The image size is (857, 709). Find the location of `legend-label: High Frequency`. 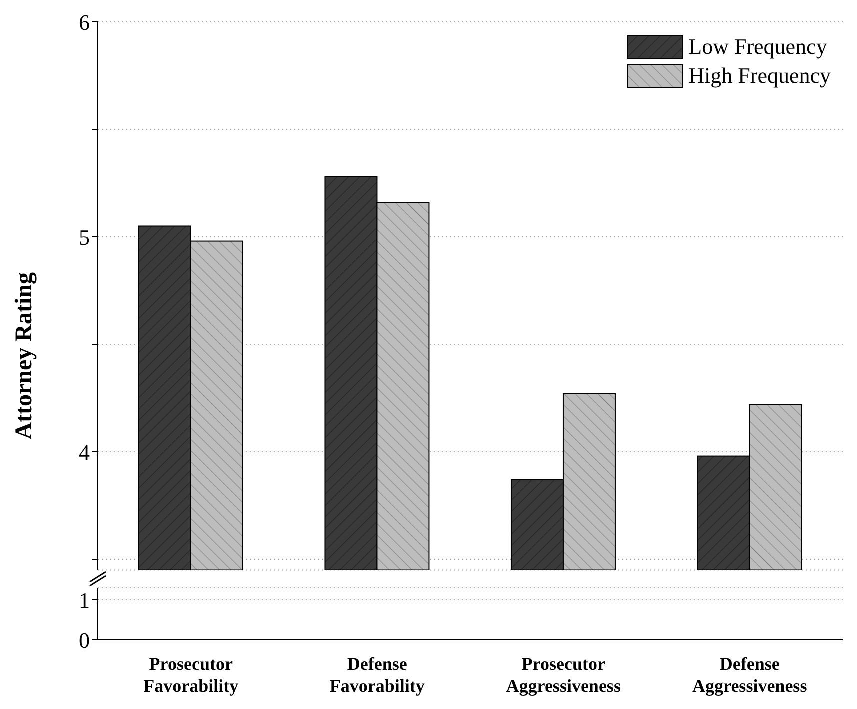

legend-label: High Frequency is located at coordinates (759, 76).